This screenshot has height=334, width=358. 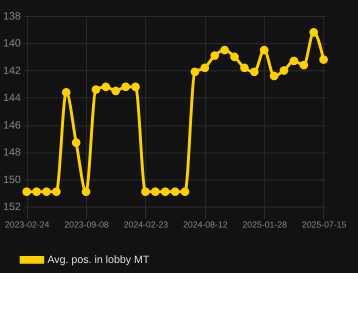 I want to click on x-tick-label: 2023-09-08, so click(x=86, y=224).